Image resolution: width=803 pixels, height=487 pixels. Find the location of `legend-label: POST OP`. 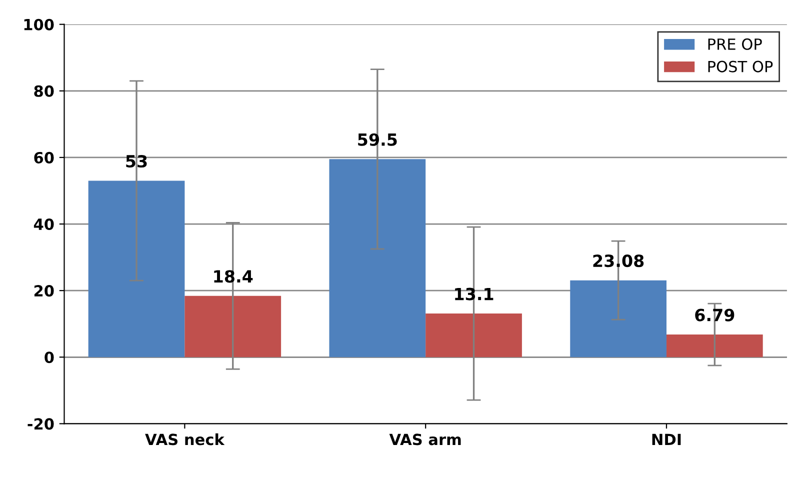

legend-label: POST OP is located at coordinates (740, 66).